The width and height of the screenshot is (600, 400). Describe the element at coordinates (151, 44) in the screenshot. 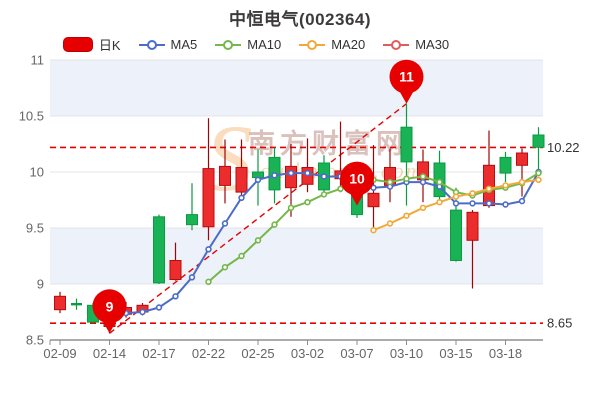

I see `ma5-line-marker-icon` at that location.